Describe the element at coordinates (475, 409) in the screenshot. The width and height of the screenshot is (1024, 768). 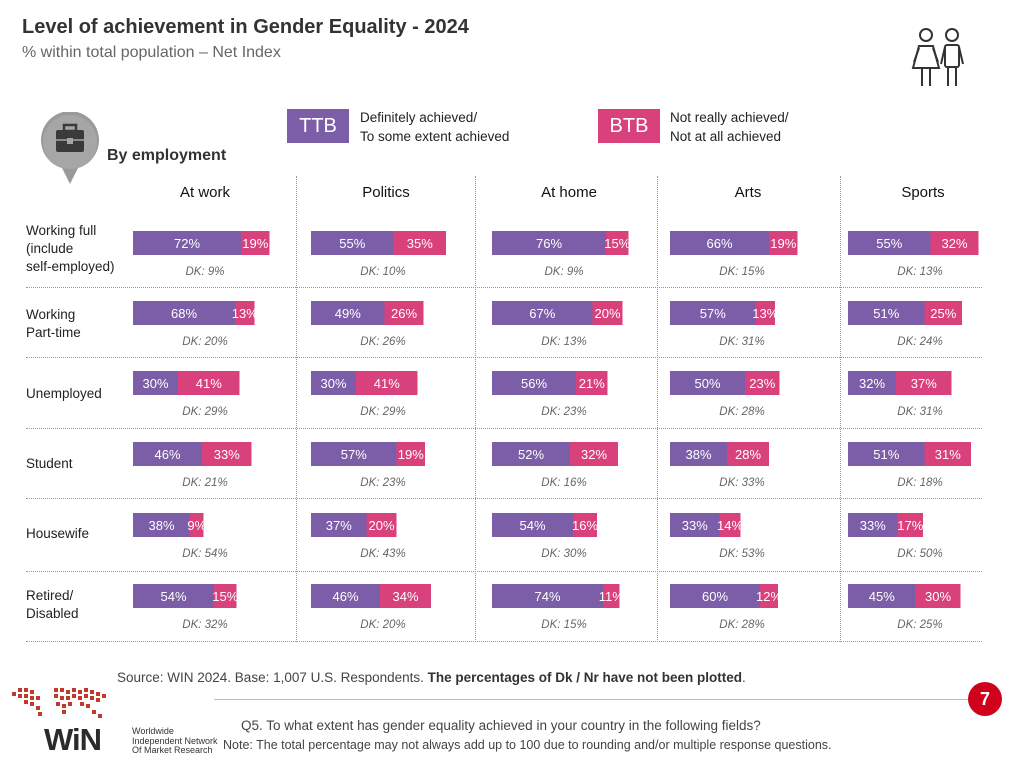
I see `column-divider` at that location.